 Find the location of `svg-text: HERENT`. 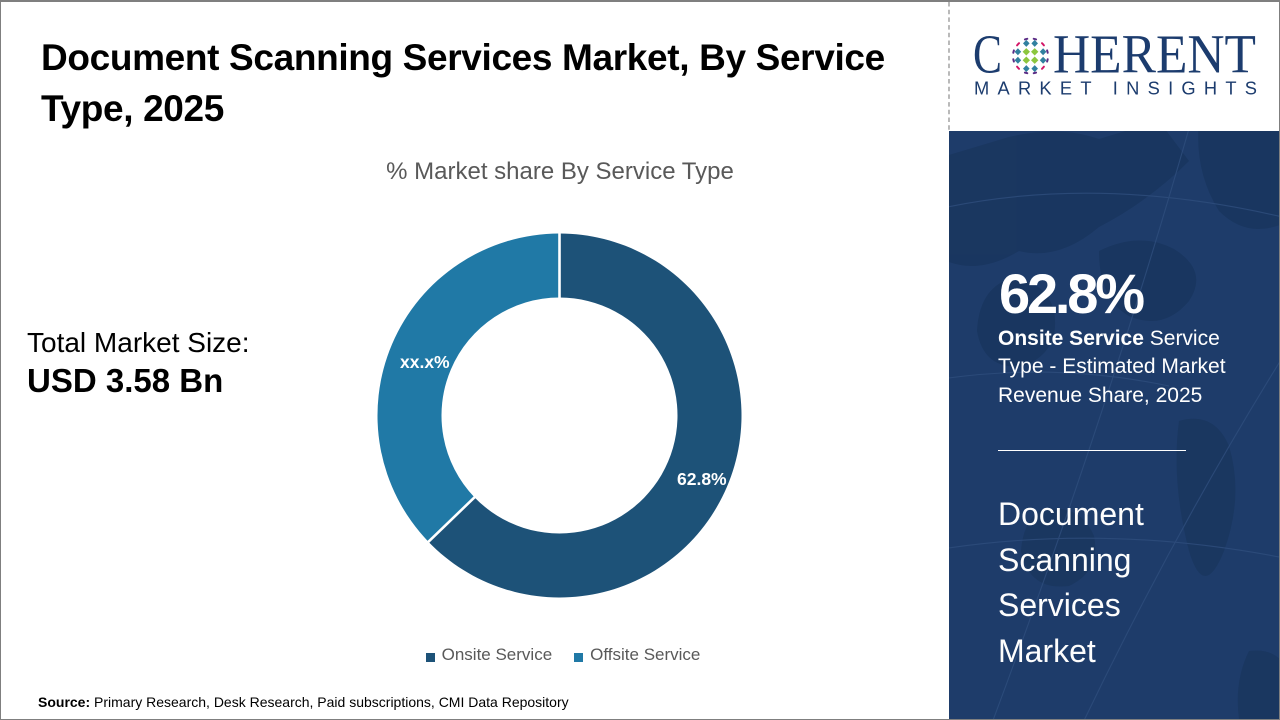

svg-text: HERENT is located at coordinates (1154, 57).